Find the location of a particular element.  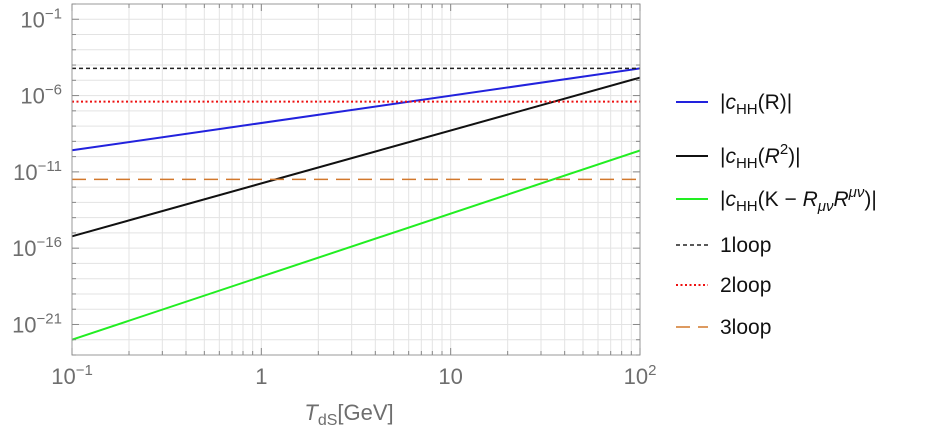

legend-item-3loop: 3loop is located at coordinates (723, 327).